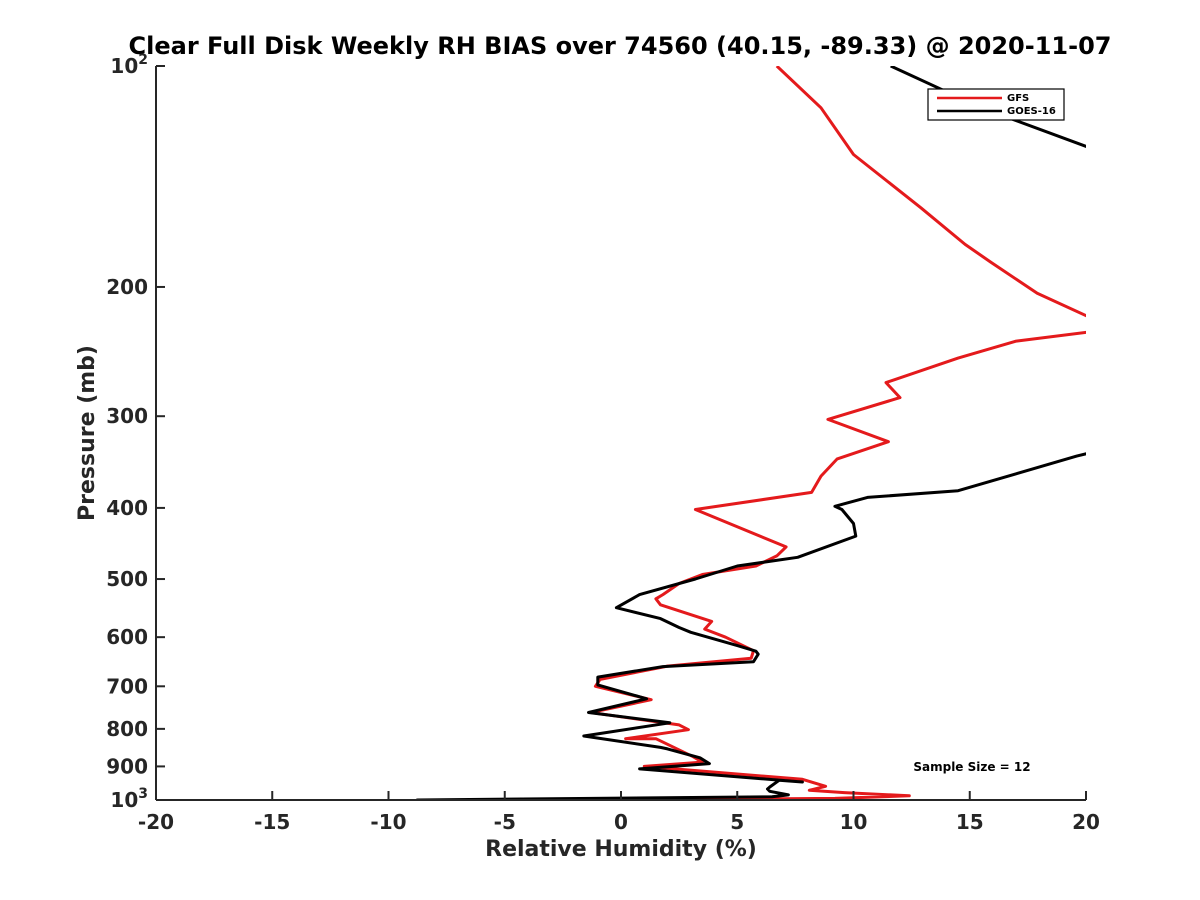 The width and height of the screenshot is (1200, 900). I want to click on y-tick-label: 10², so click(129, 65).